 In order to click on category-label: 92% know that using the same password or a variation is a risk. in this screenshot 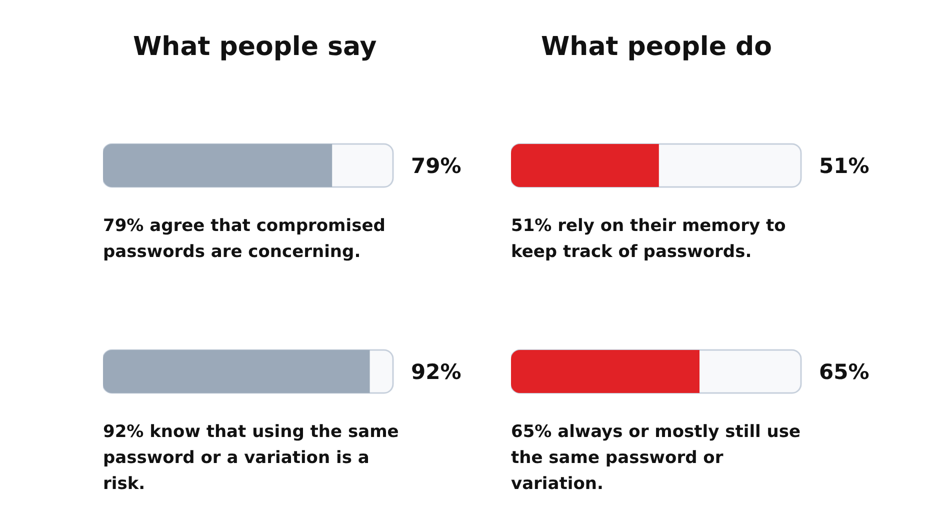, I will do `click(251, 458)`.